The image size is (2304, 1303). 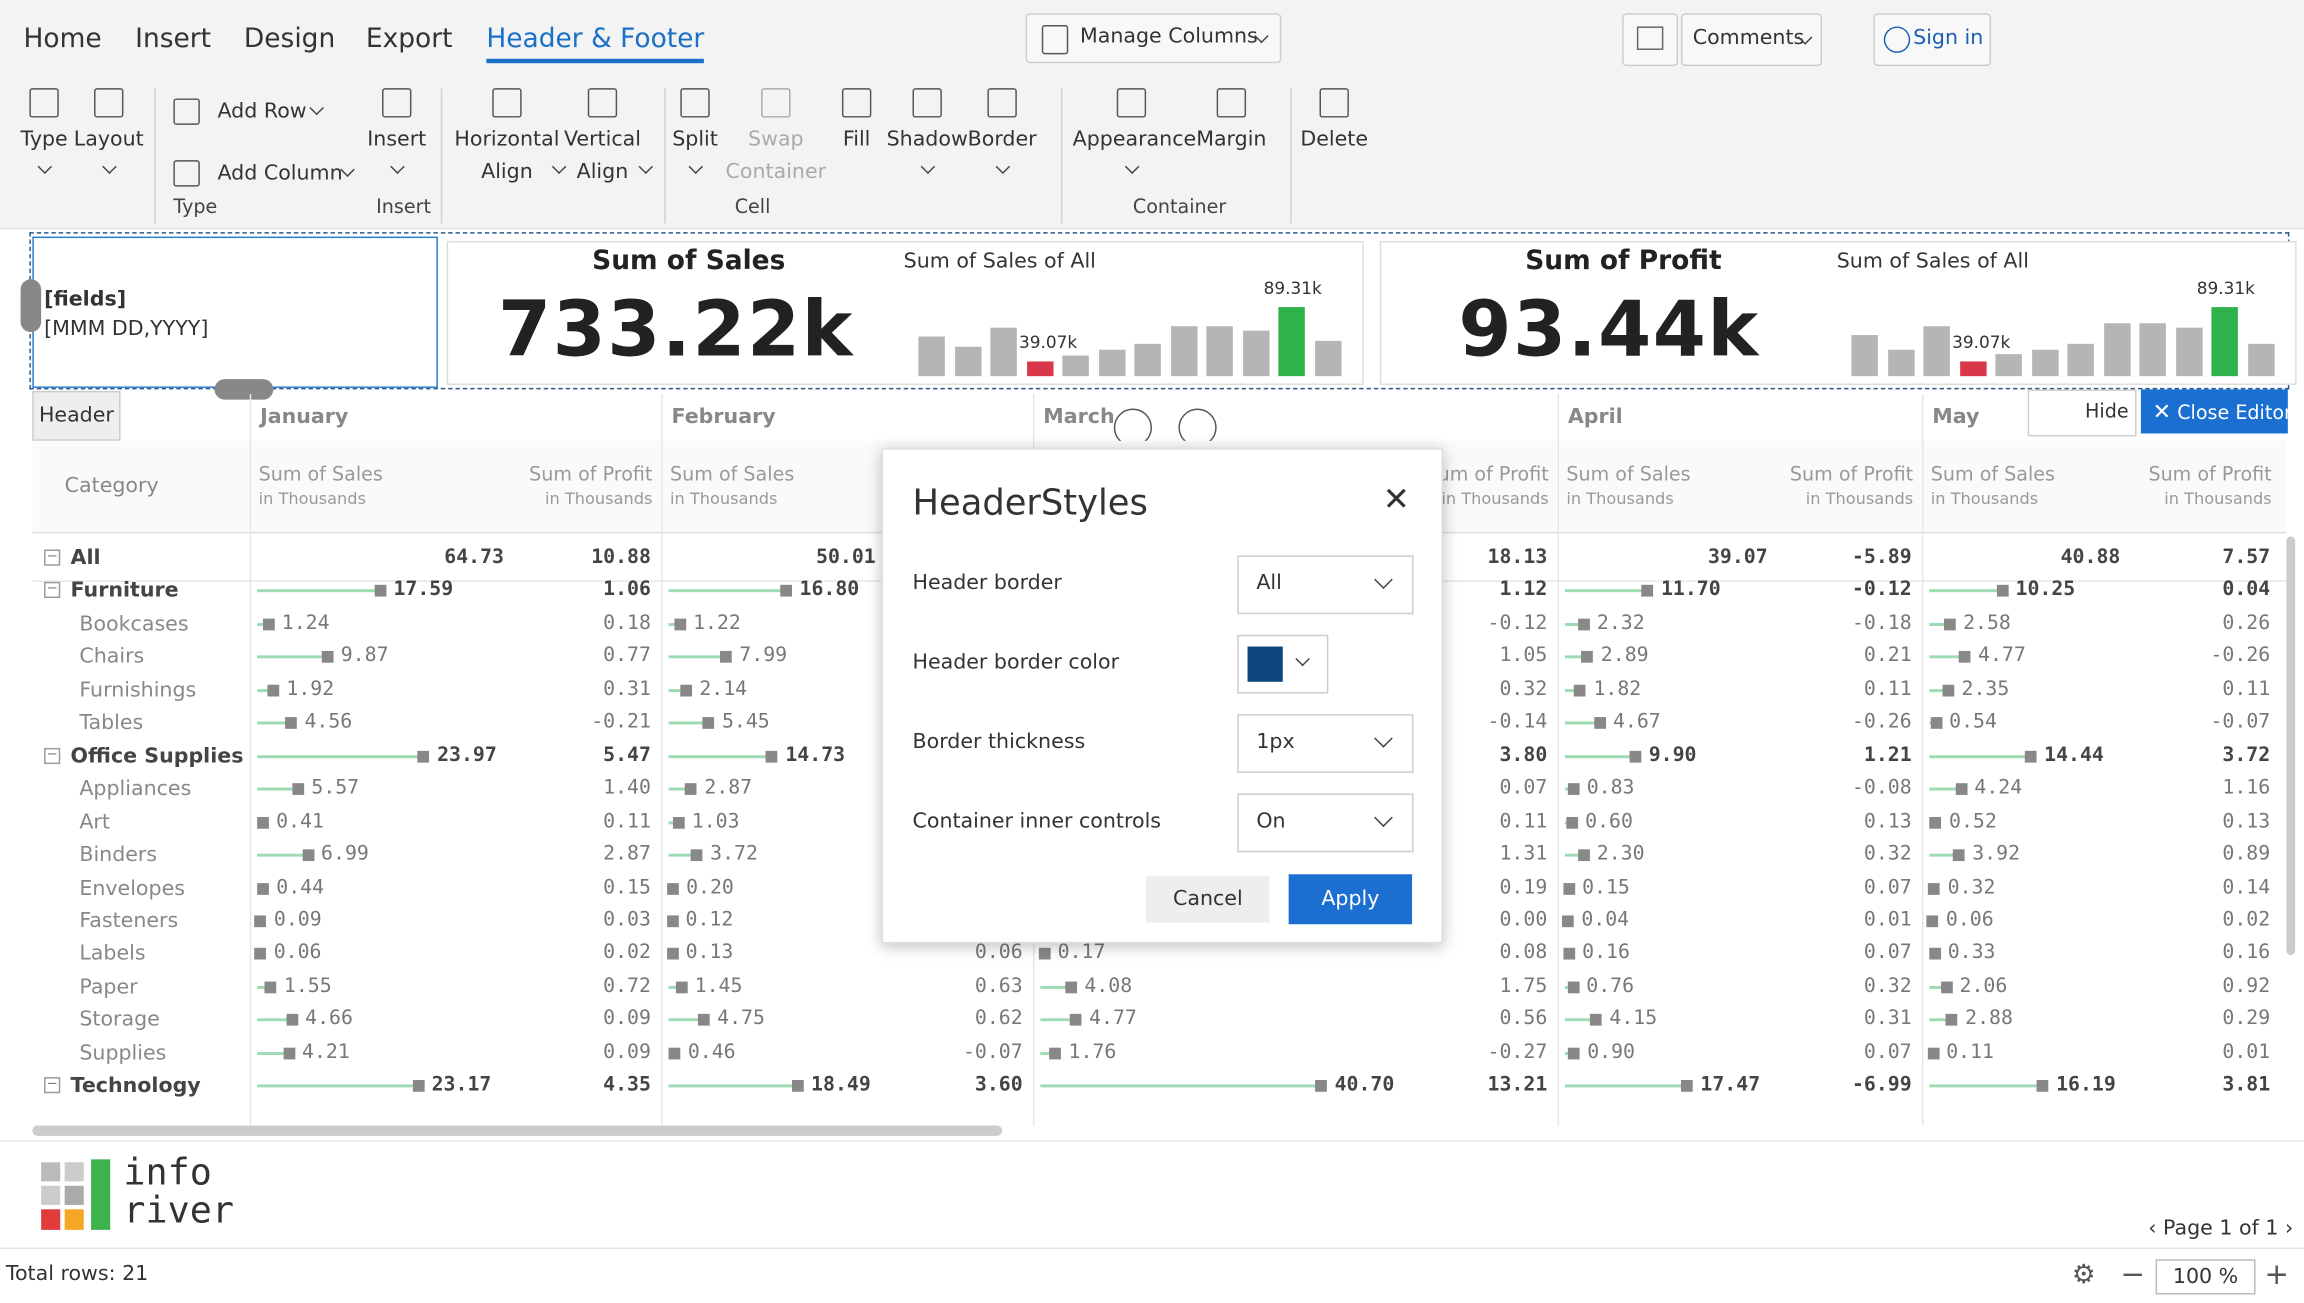 I want to click on header-tag: Header, so click(x=76, y=415).